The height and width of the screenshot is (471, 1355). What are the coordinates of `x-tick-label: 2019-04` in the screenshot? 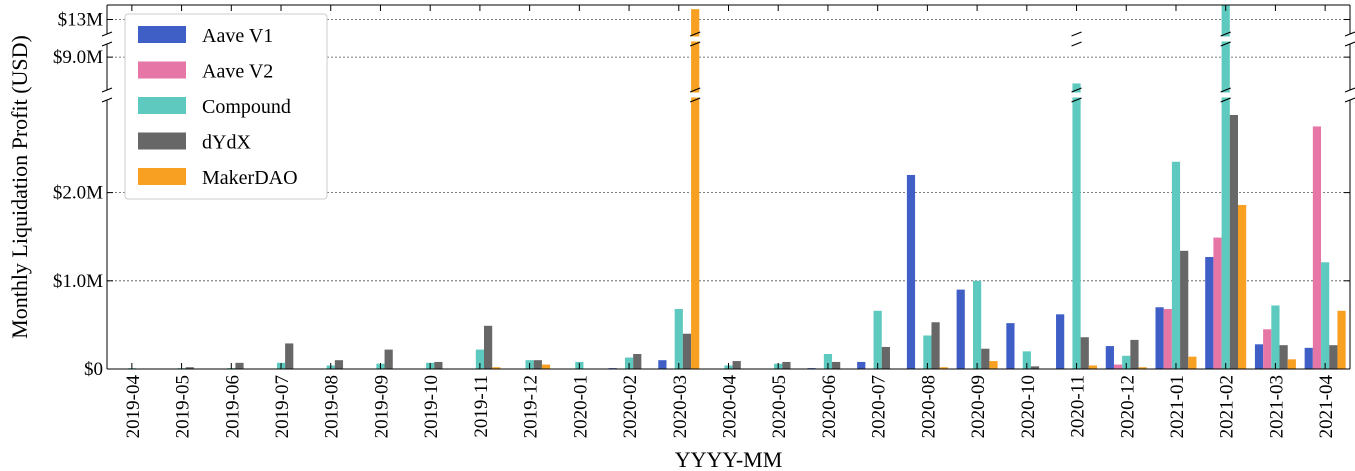 It's located at (133, 407).